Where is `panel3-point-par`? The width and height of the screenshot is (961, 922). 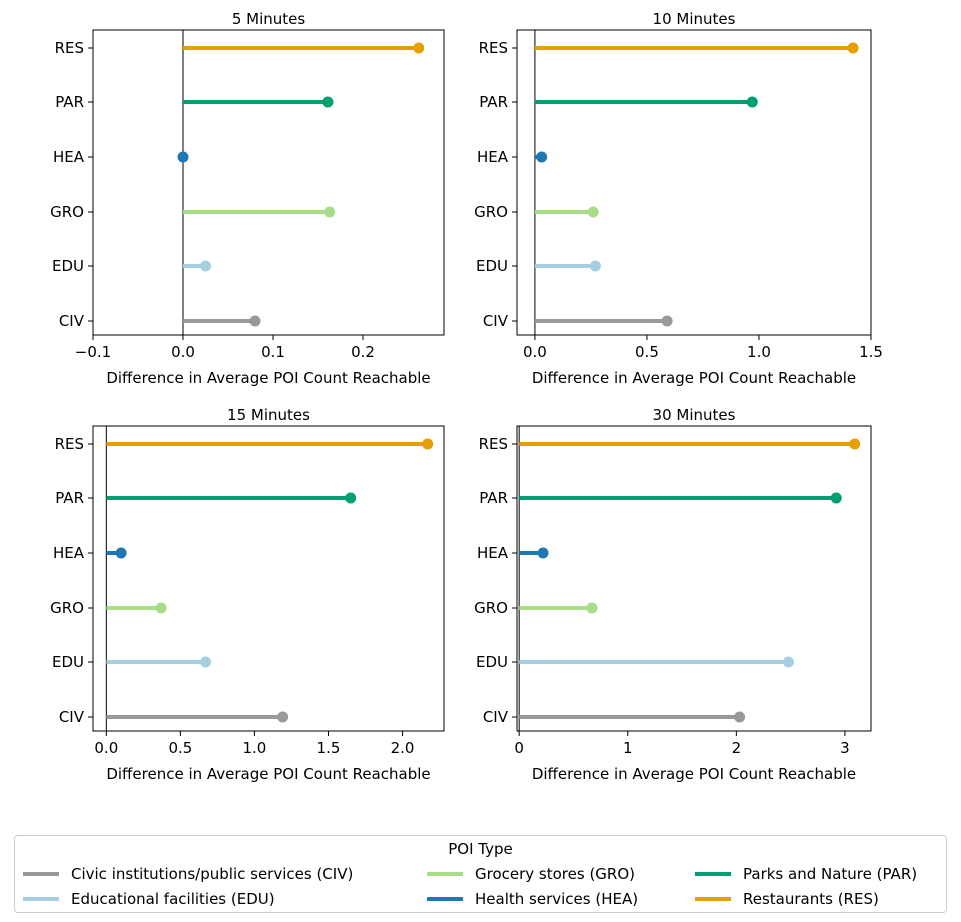
panel3-point-par is located at coordinates (351, 498).